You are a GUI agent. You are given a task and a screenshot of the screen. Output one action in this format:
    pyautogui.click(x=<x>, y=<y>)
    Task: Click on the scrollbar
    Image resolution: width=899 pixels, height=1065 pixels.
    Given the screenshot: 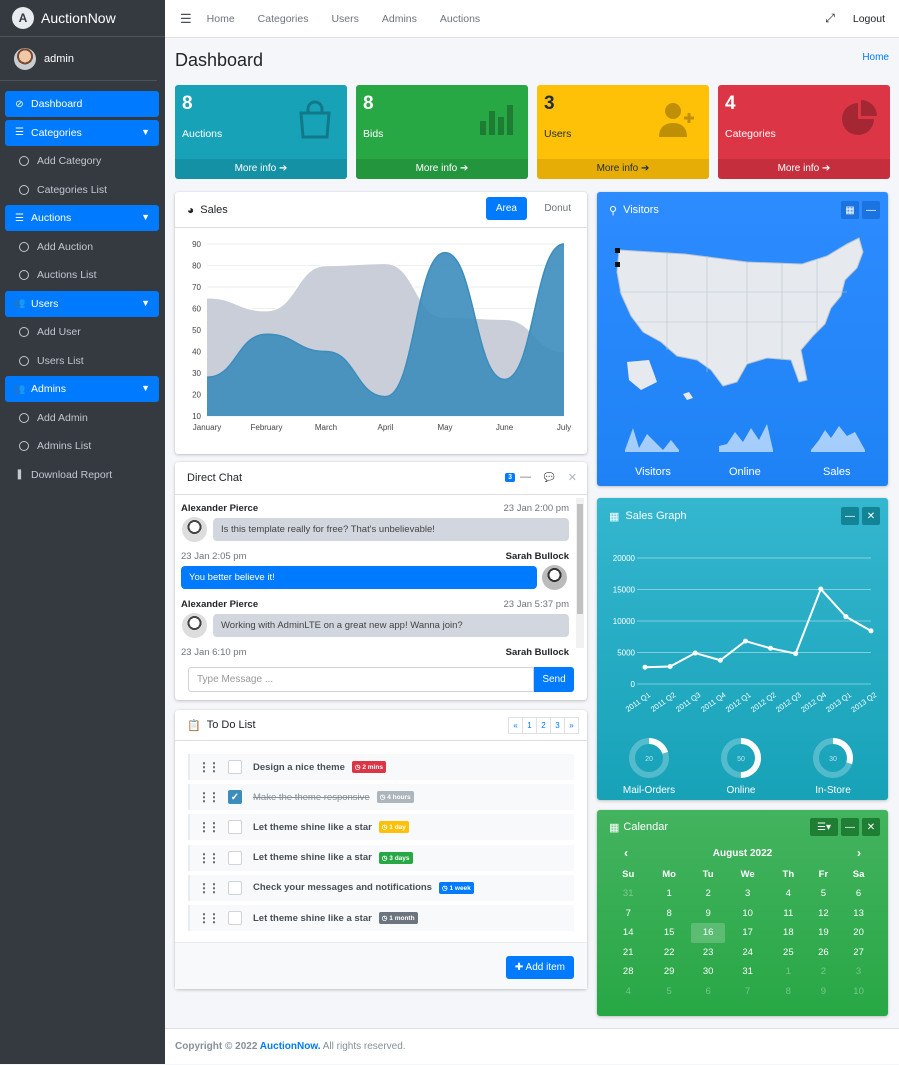 What is the action you would take?
    pyautogui.click(x=580, y=573)
    